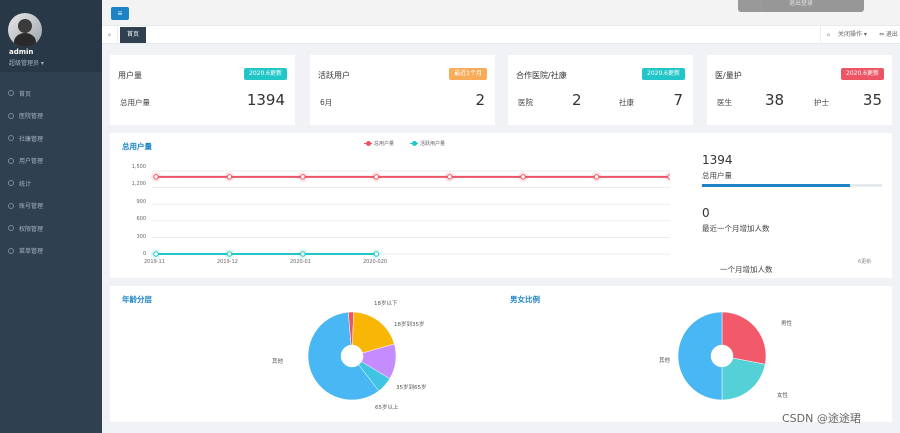  I want to click on home-icon, so click(11, 93).